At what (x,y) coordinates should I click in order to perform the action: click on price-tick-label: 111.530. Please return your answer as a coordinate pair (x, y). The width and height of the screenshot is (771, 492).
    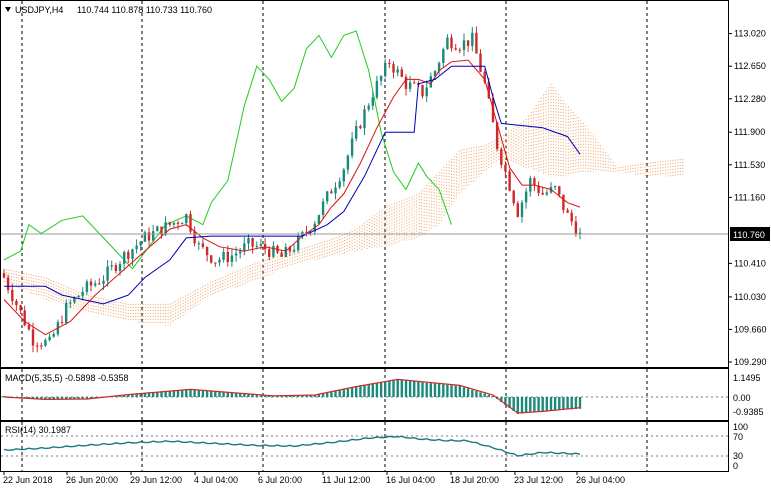
    Looking at the image, I should click on (749, 165).